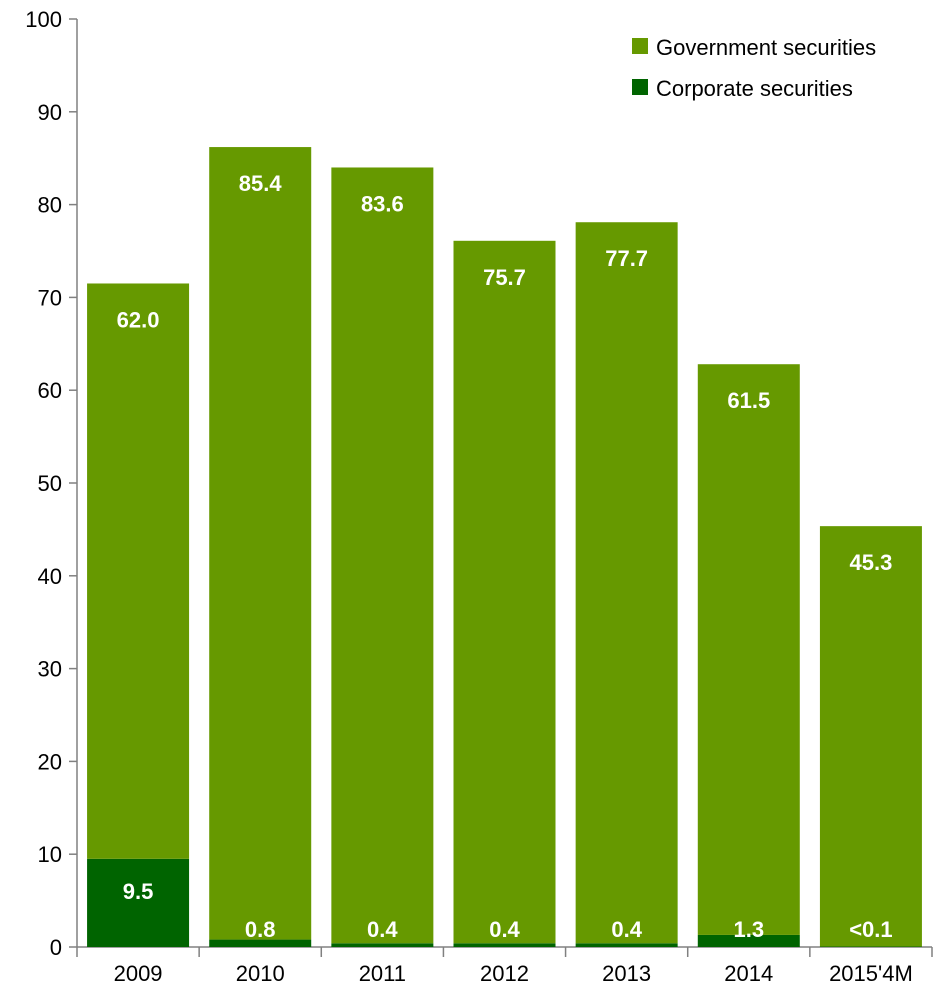  What do you see at coordinates (50, 854) in the screenshot?
I see `y-tick-label: 10` at bounding box center [50, 854].